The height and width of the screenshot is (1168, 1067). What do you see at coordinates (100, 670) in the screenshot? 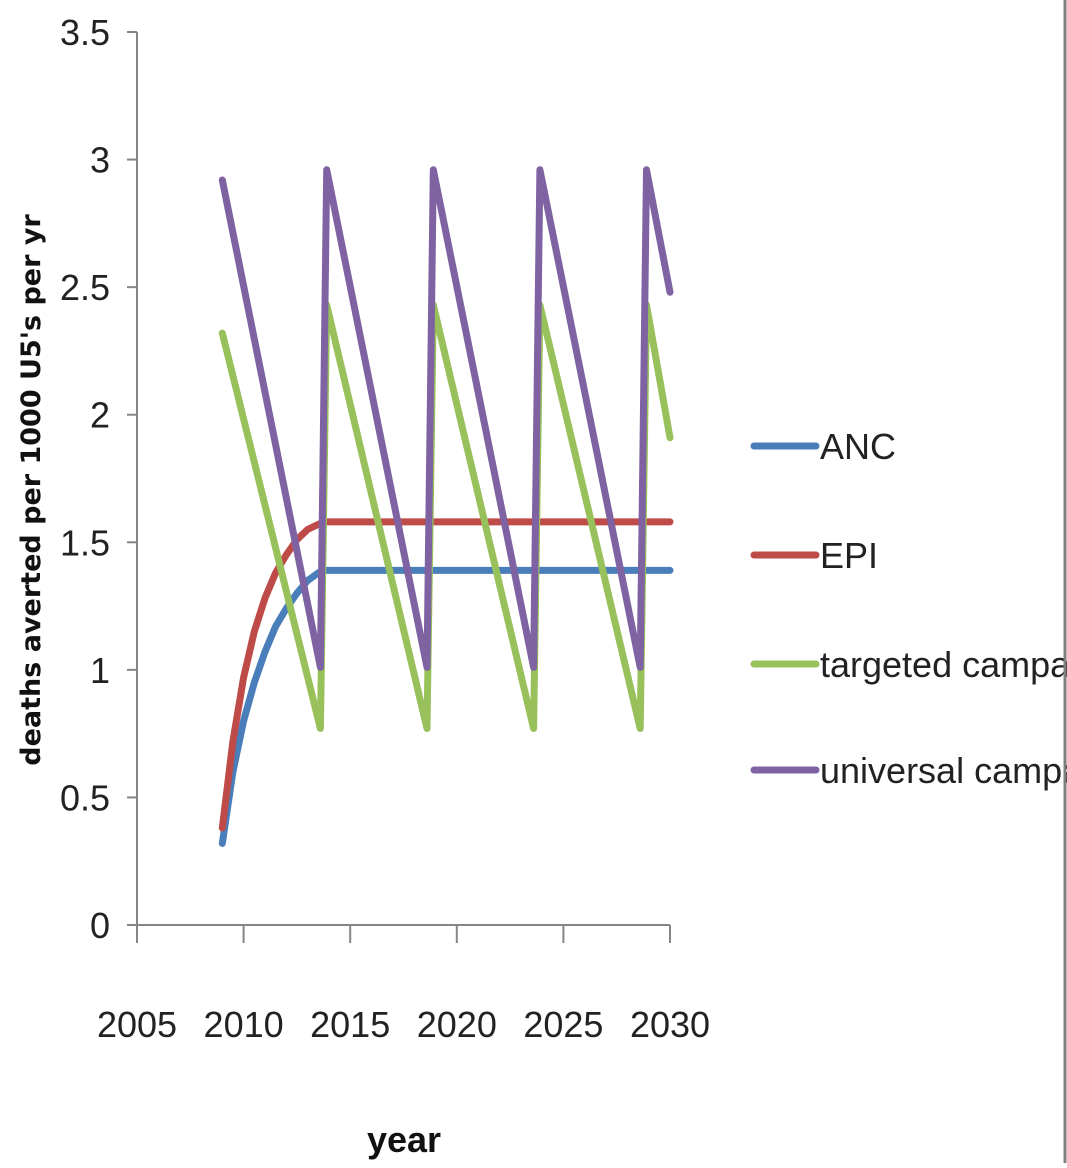
I see `y-tick-label: 1` at bounding box center [100, 670].